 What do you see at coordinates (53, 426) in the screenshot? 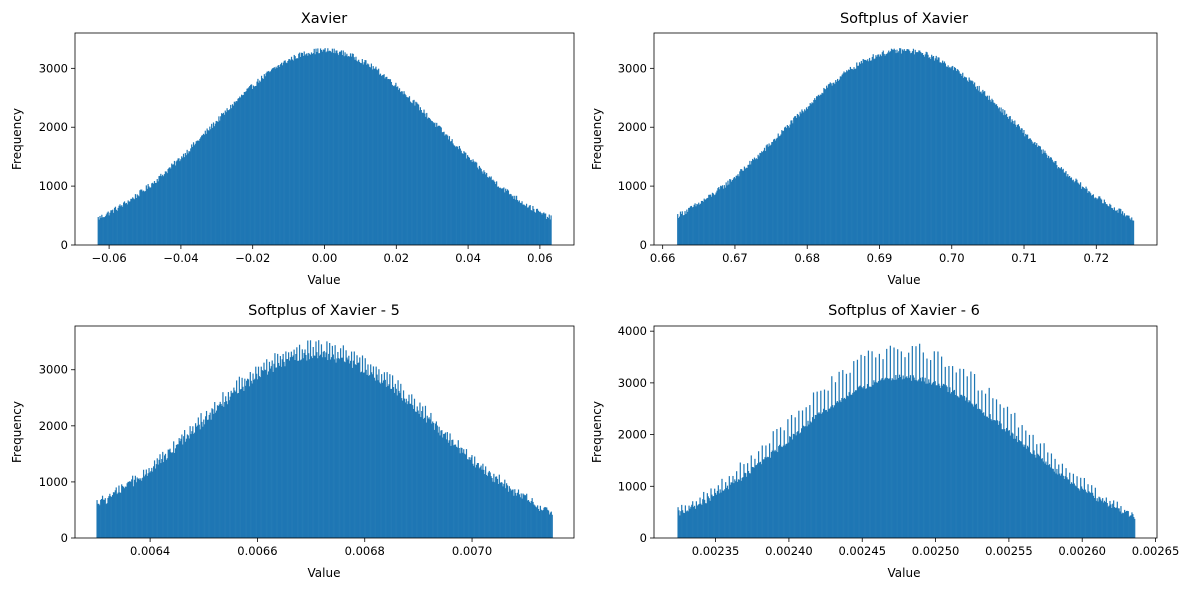
I see `y-tick-label: 2000` at bounding box center [53, 426].